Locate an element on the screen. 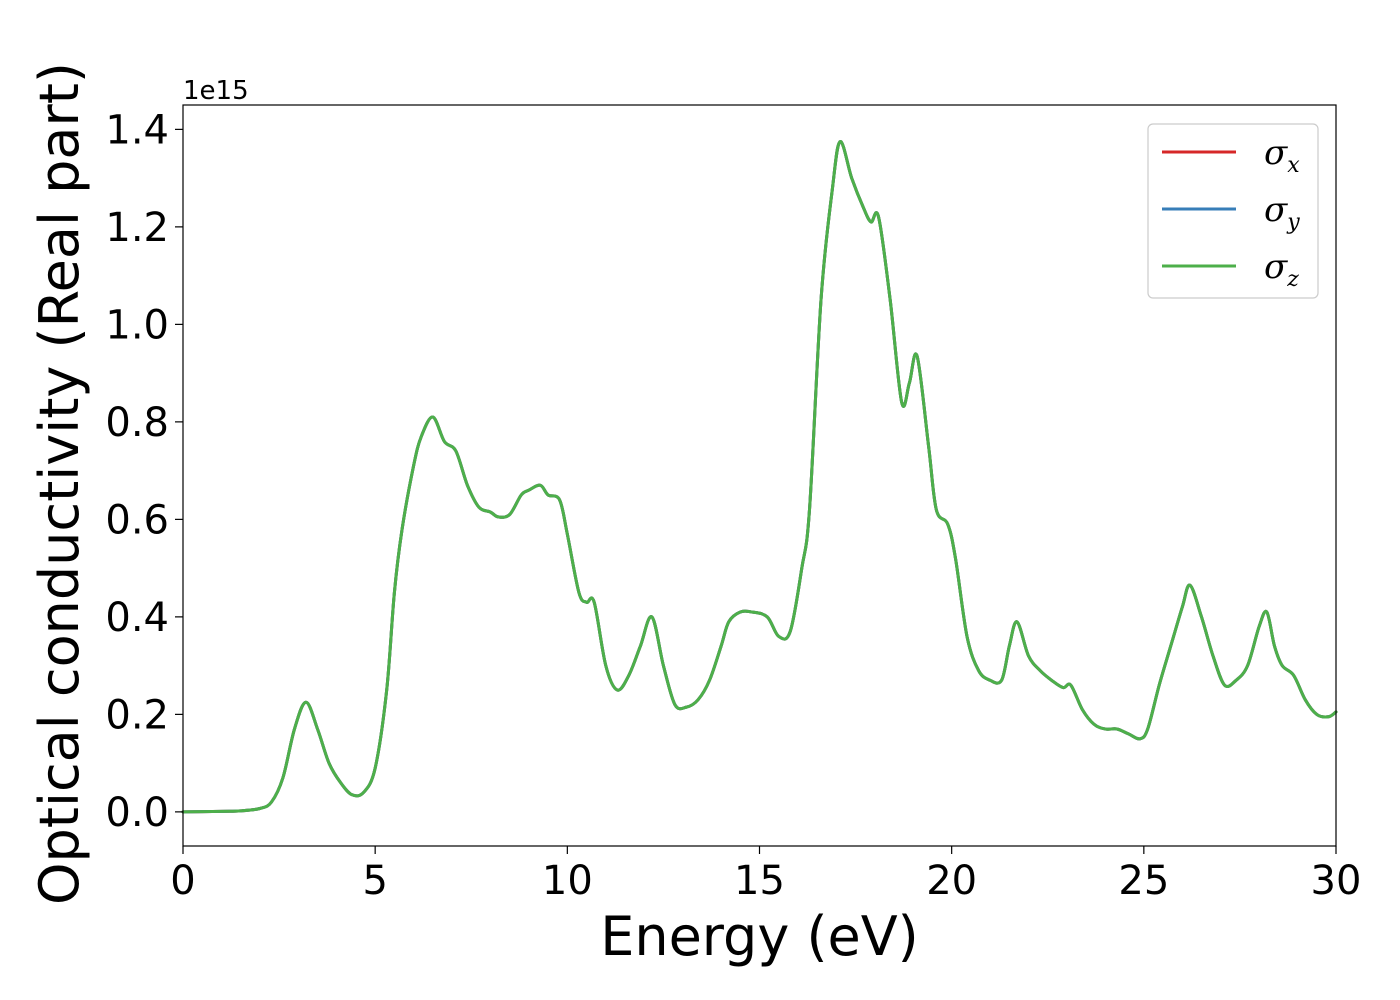  x-axis: 0 5 10 15 20 25 30 is located at coordinates (765, 875).